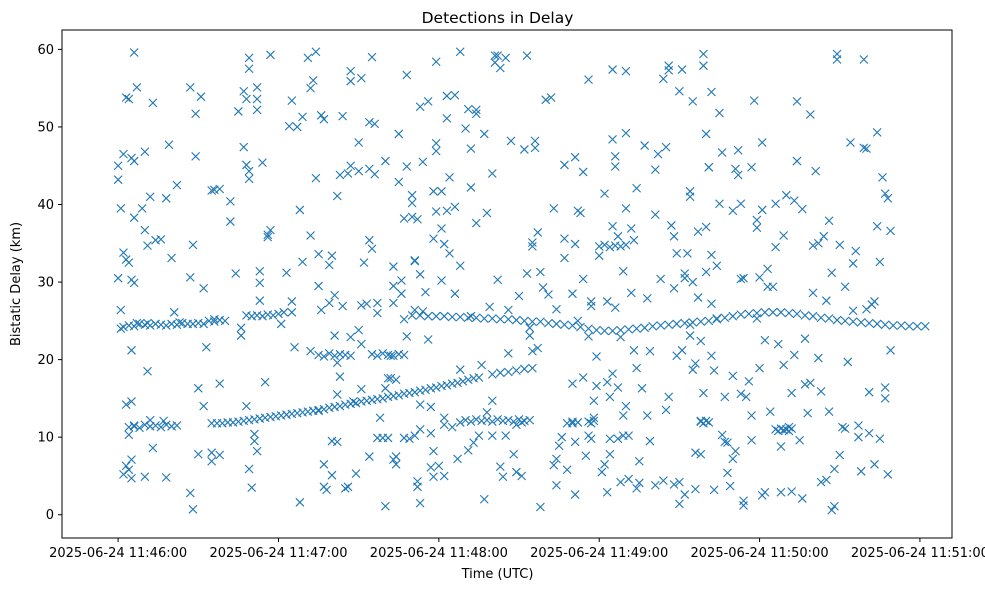 The height and width of the screenshot is (590, 985). What do you see at coordinates (278, 553) in the screenshot?
I see `x-tick-label: 2025-06-24 11:47:00` at bounding box center [278, 553].